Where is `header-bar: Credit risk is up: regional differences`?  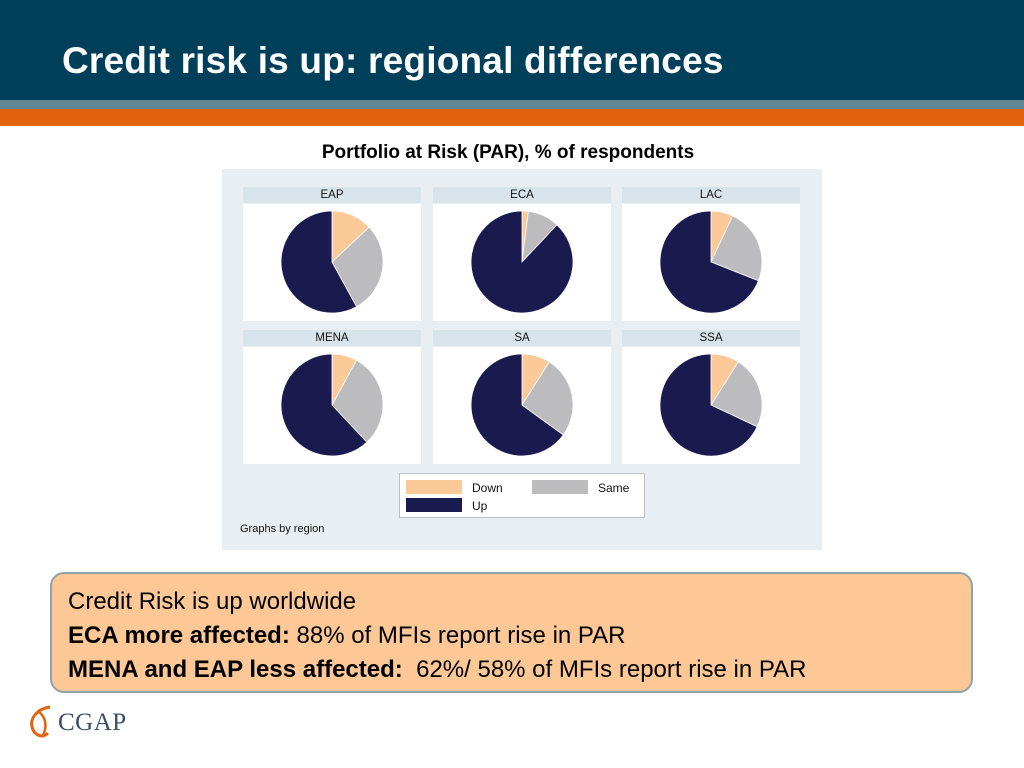
header-bar: Credit risk is up: regional differences is located at coordinates (512, 50).